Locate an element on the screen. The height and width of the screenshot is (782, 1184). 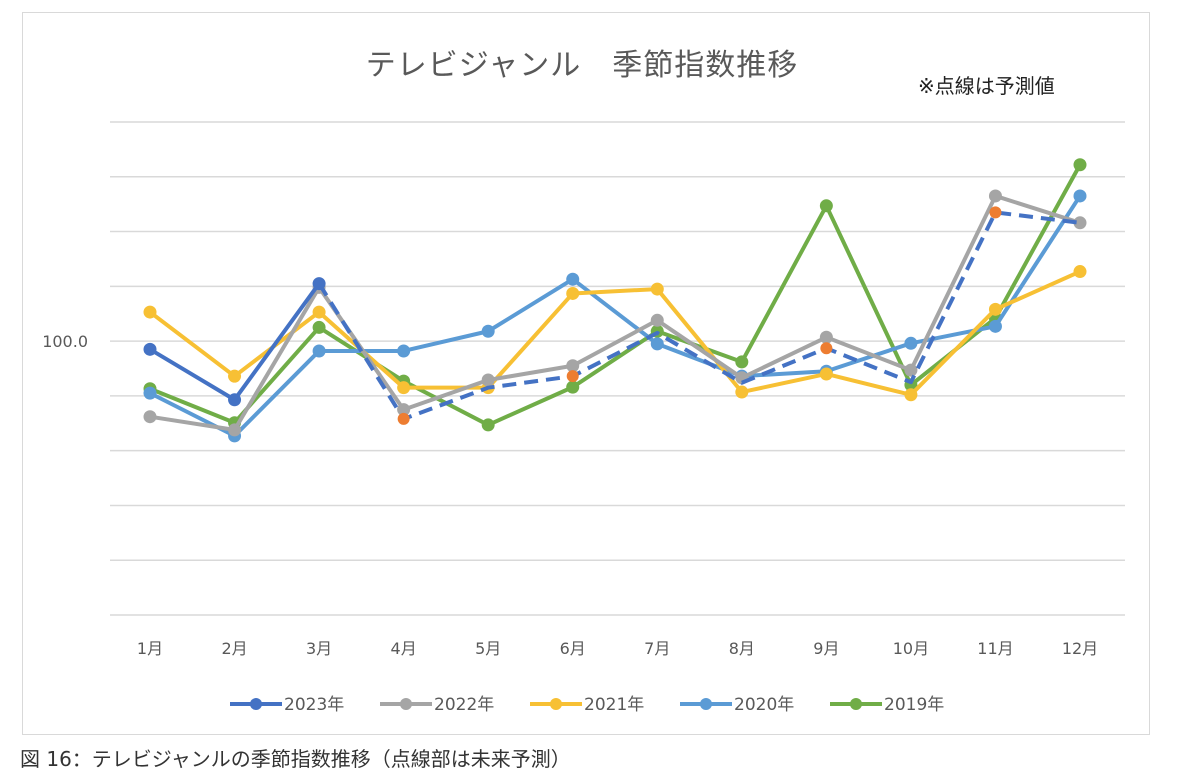
chart-title: テレビジャンル 季節指数推移 is located at coordinates (582, 65).